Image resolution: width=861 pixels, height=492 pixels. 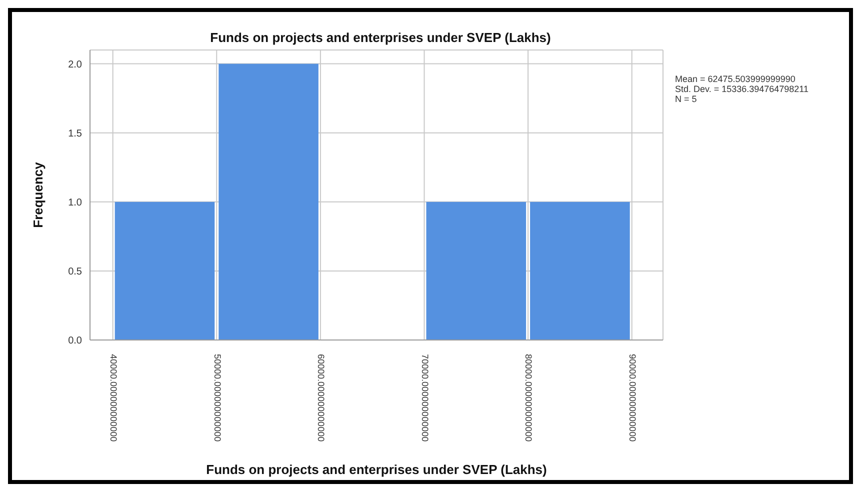 What do you see at coordinates (113, 398) in the screenshot?
I see `x-tick-label: 40000.000000000000` at bounding box center [113, 398].